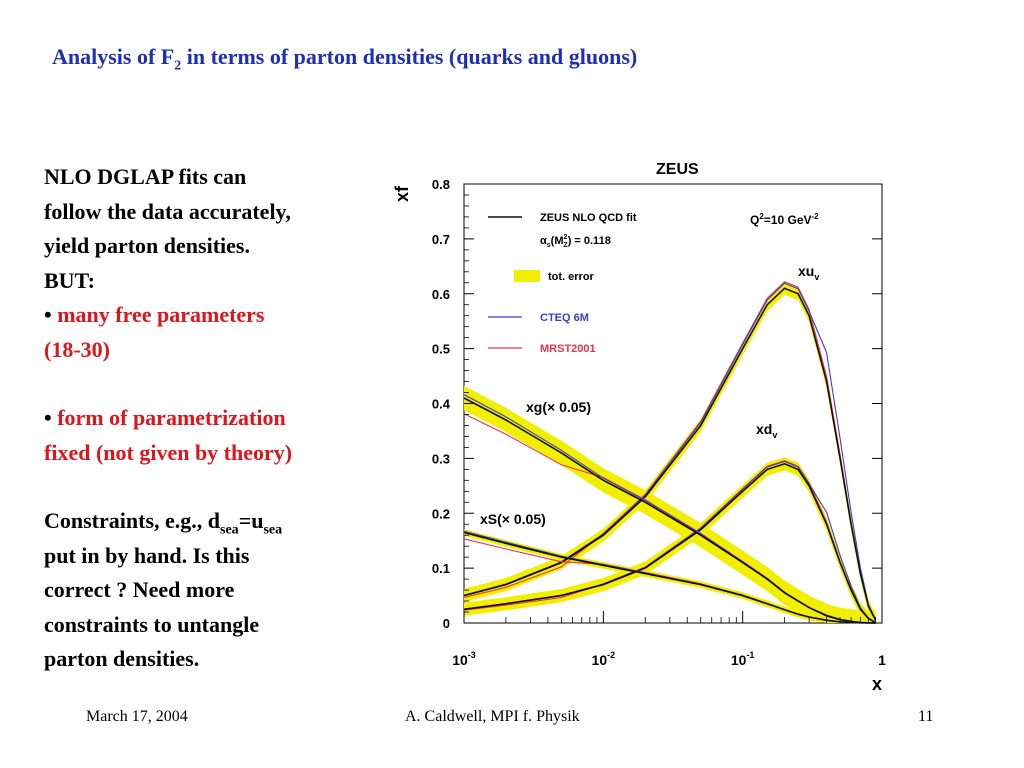 The height and width of the screenshot is (768, 1024). I want to click on y-tick-label-2: 0.2, so click(441, 513).